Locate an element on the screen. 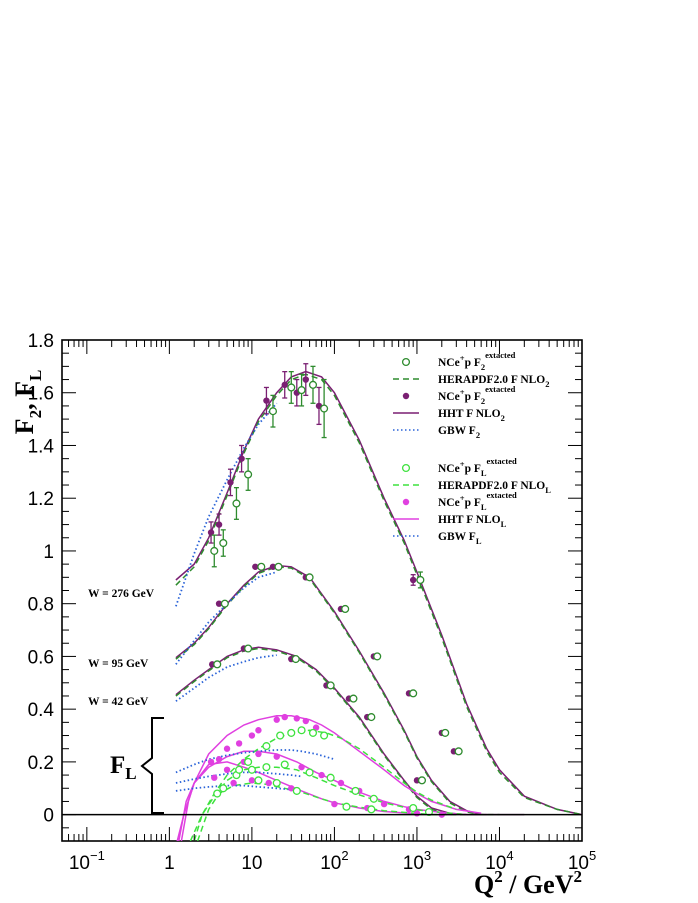 Image resolution: width=698 pixels, height=903 pixels. w-label: W = 42 GeV is located at coordinates (118, 702).